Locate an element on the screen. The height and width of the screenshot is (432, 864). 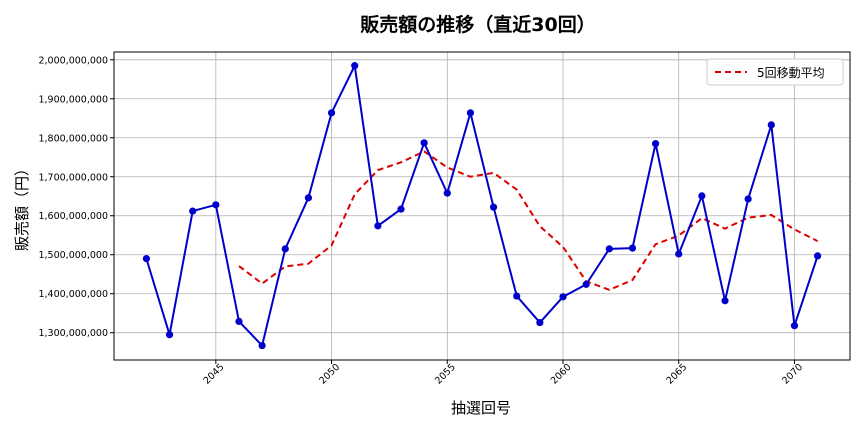
x-axis: 2045 2050 2055 2060 2065 2070 is located at coordinates (503, 373).